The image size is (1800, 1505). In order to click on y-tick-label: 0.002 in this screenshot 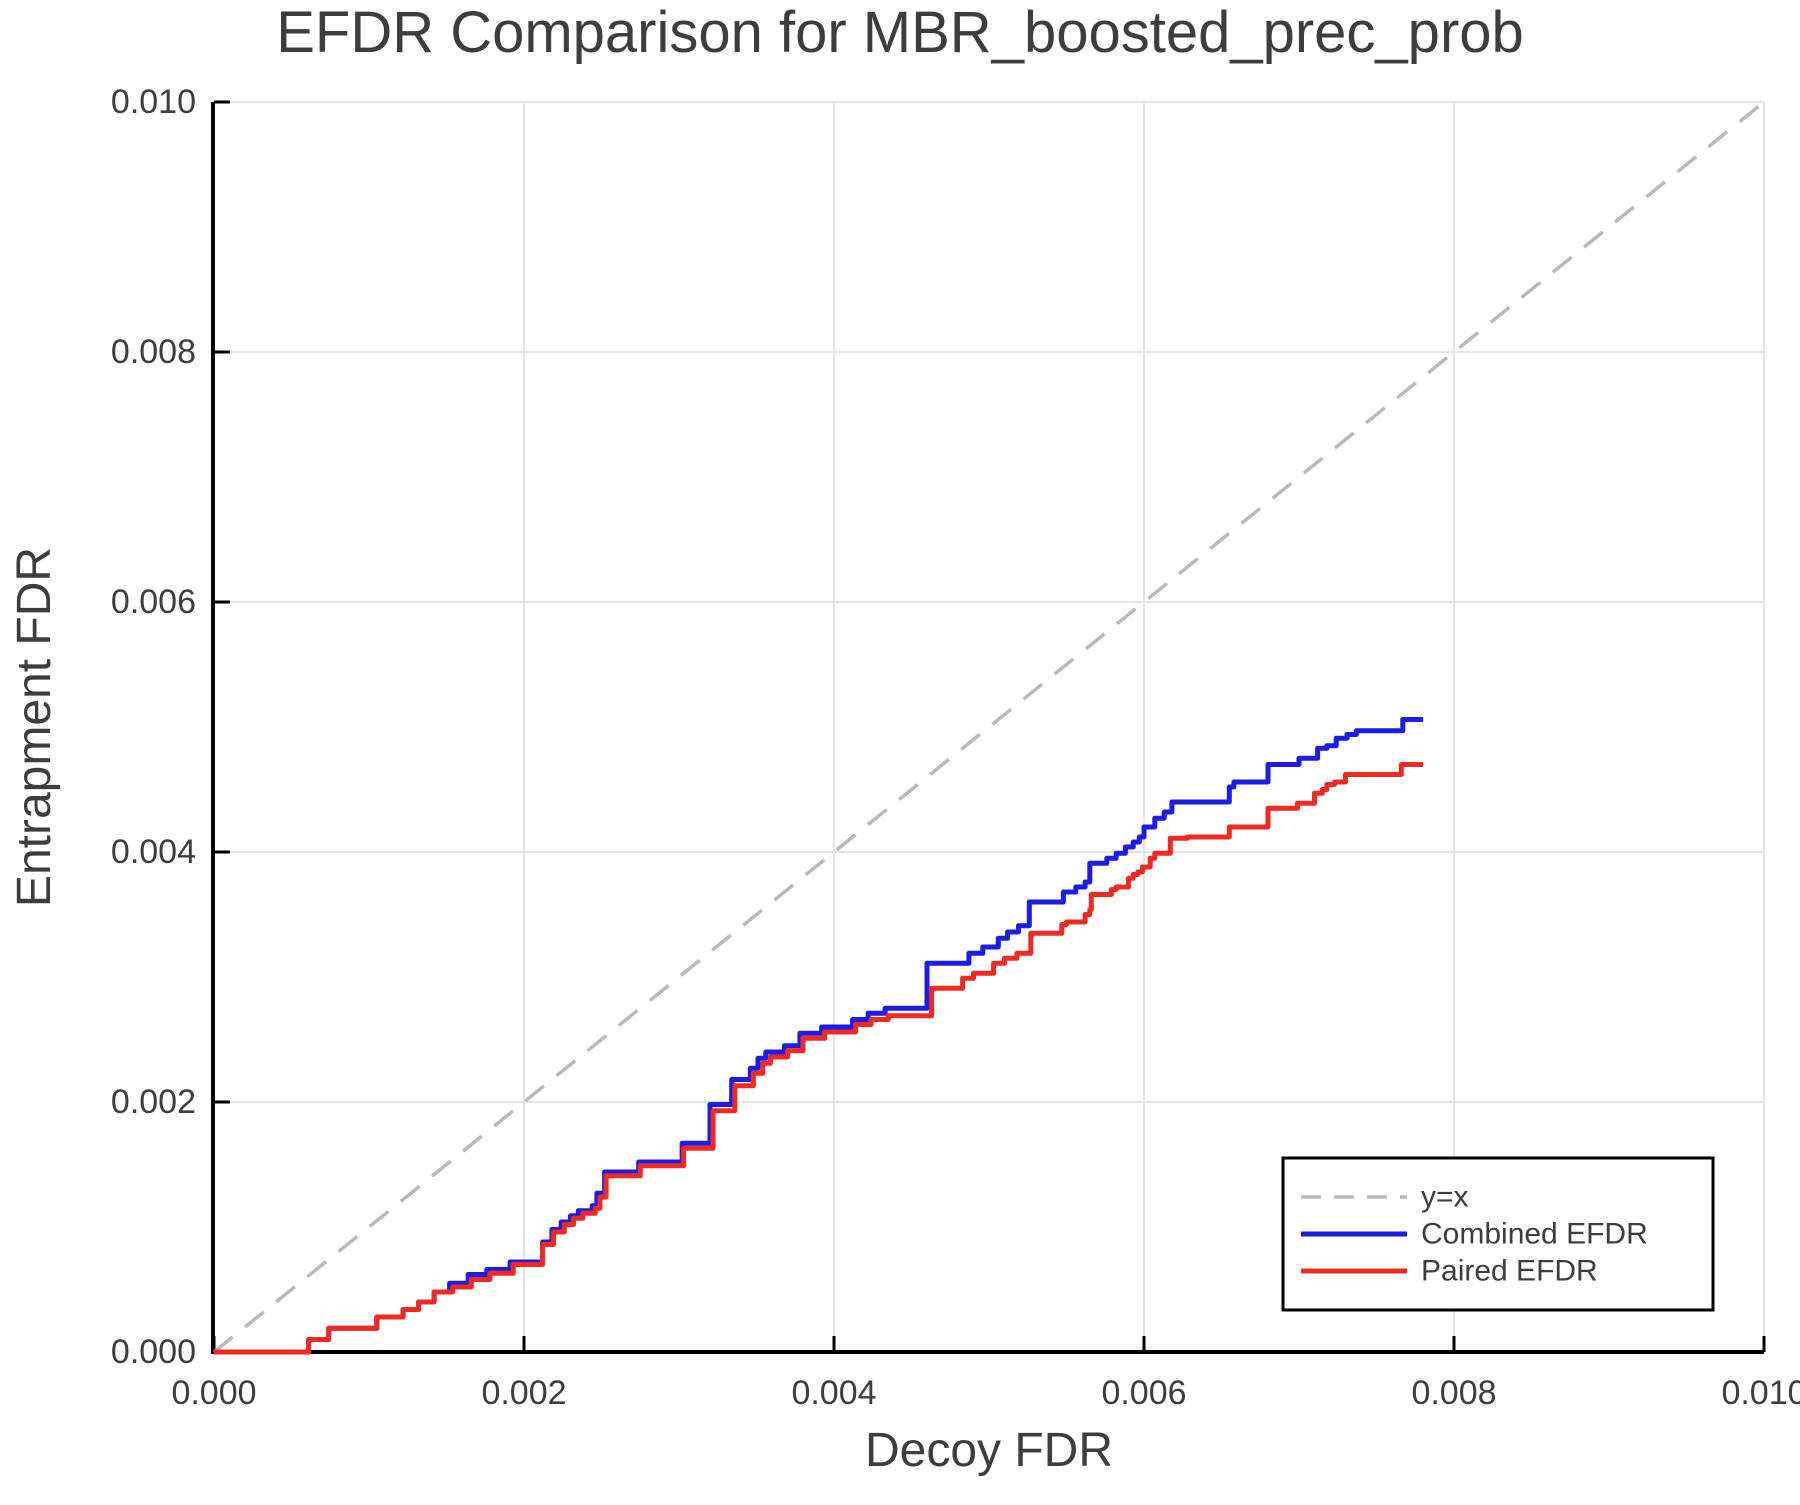, I will do `click(153, 1102)`.